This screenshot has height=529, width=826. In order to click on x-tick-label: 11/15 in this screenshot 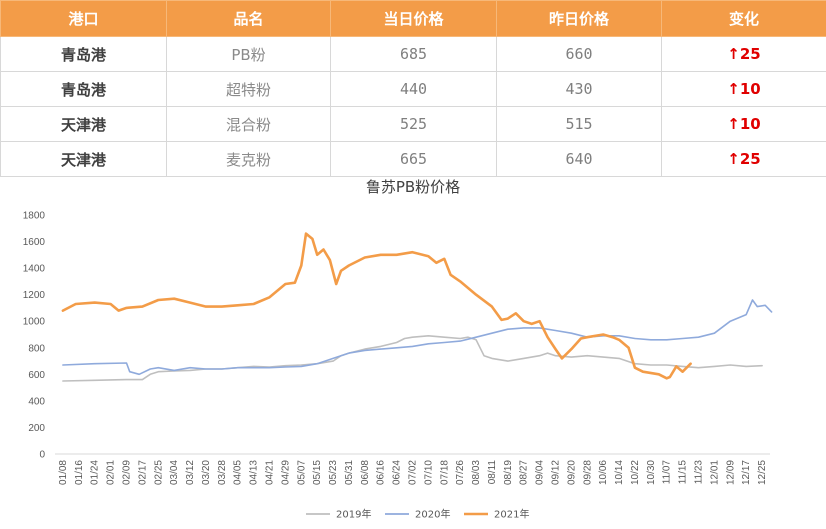, I will do `click(683, 472)`.